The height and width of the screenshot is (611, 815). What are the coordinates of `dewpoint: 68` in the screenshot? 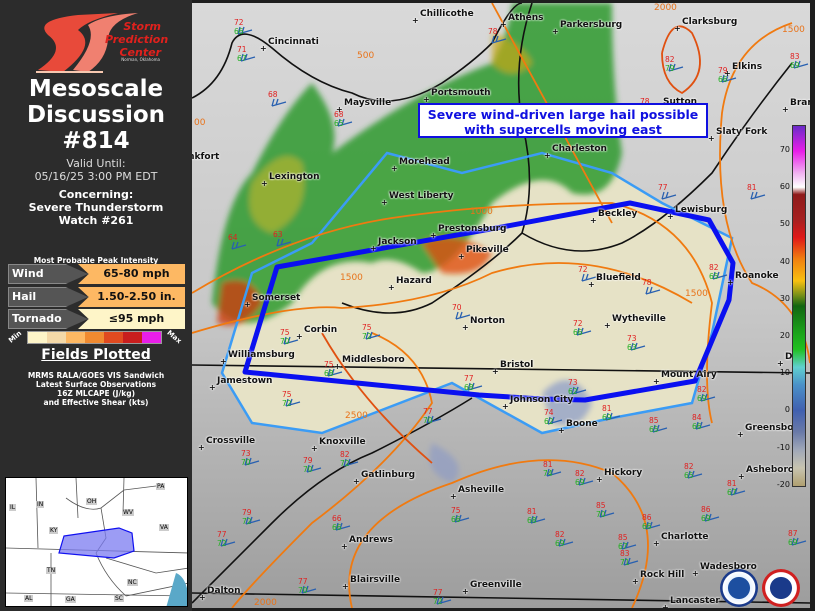 It's located at (532, 520).